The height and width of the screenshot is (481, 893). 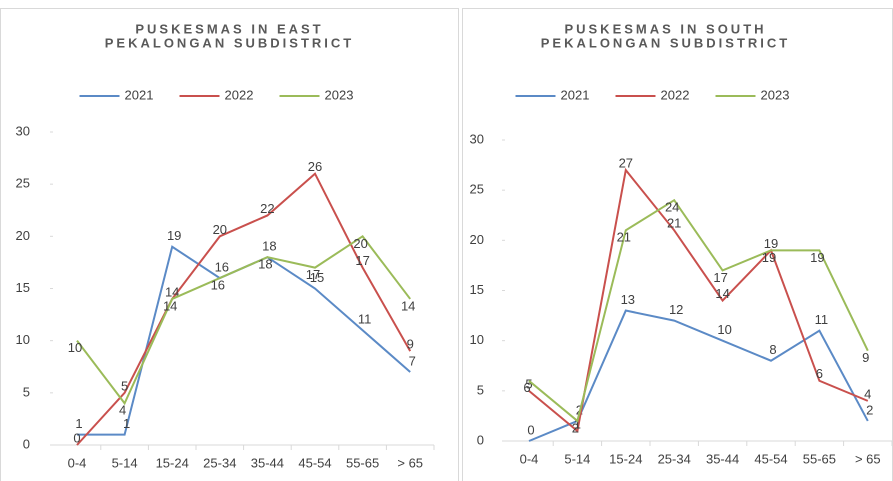 I want to click on data-label: 24, so click(x=672, y=207).